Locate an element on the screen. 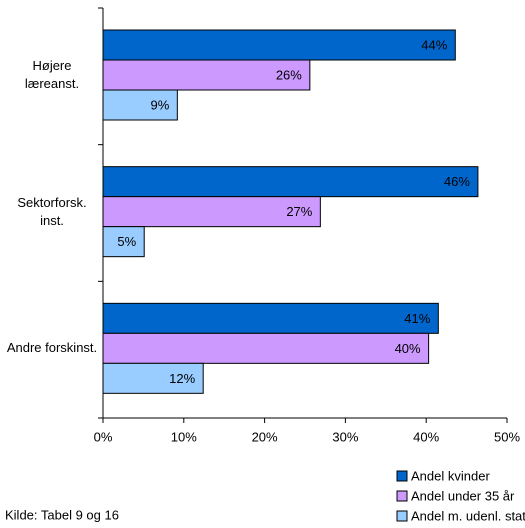 This screenshot has width=525, height=528. category-label: Sektorforsk. inst. is located at coordinates (52, 211).